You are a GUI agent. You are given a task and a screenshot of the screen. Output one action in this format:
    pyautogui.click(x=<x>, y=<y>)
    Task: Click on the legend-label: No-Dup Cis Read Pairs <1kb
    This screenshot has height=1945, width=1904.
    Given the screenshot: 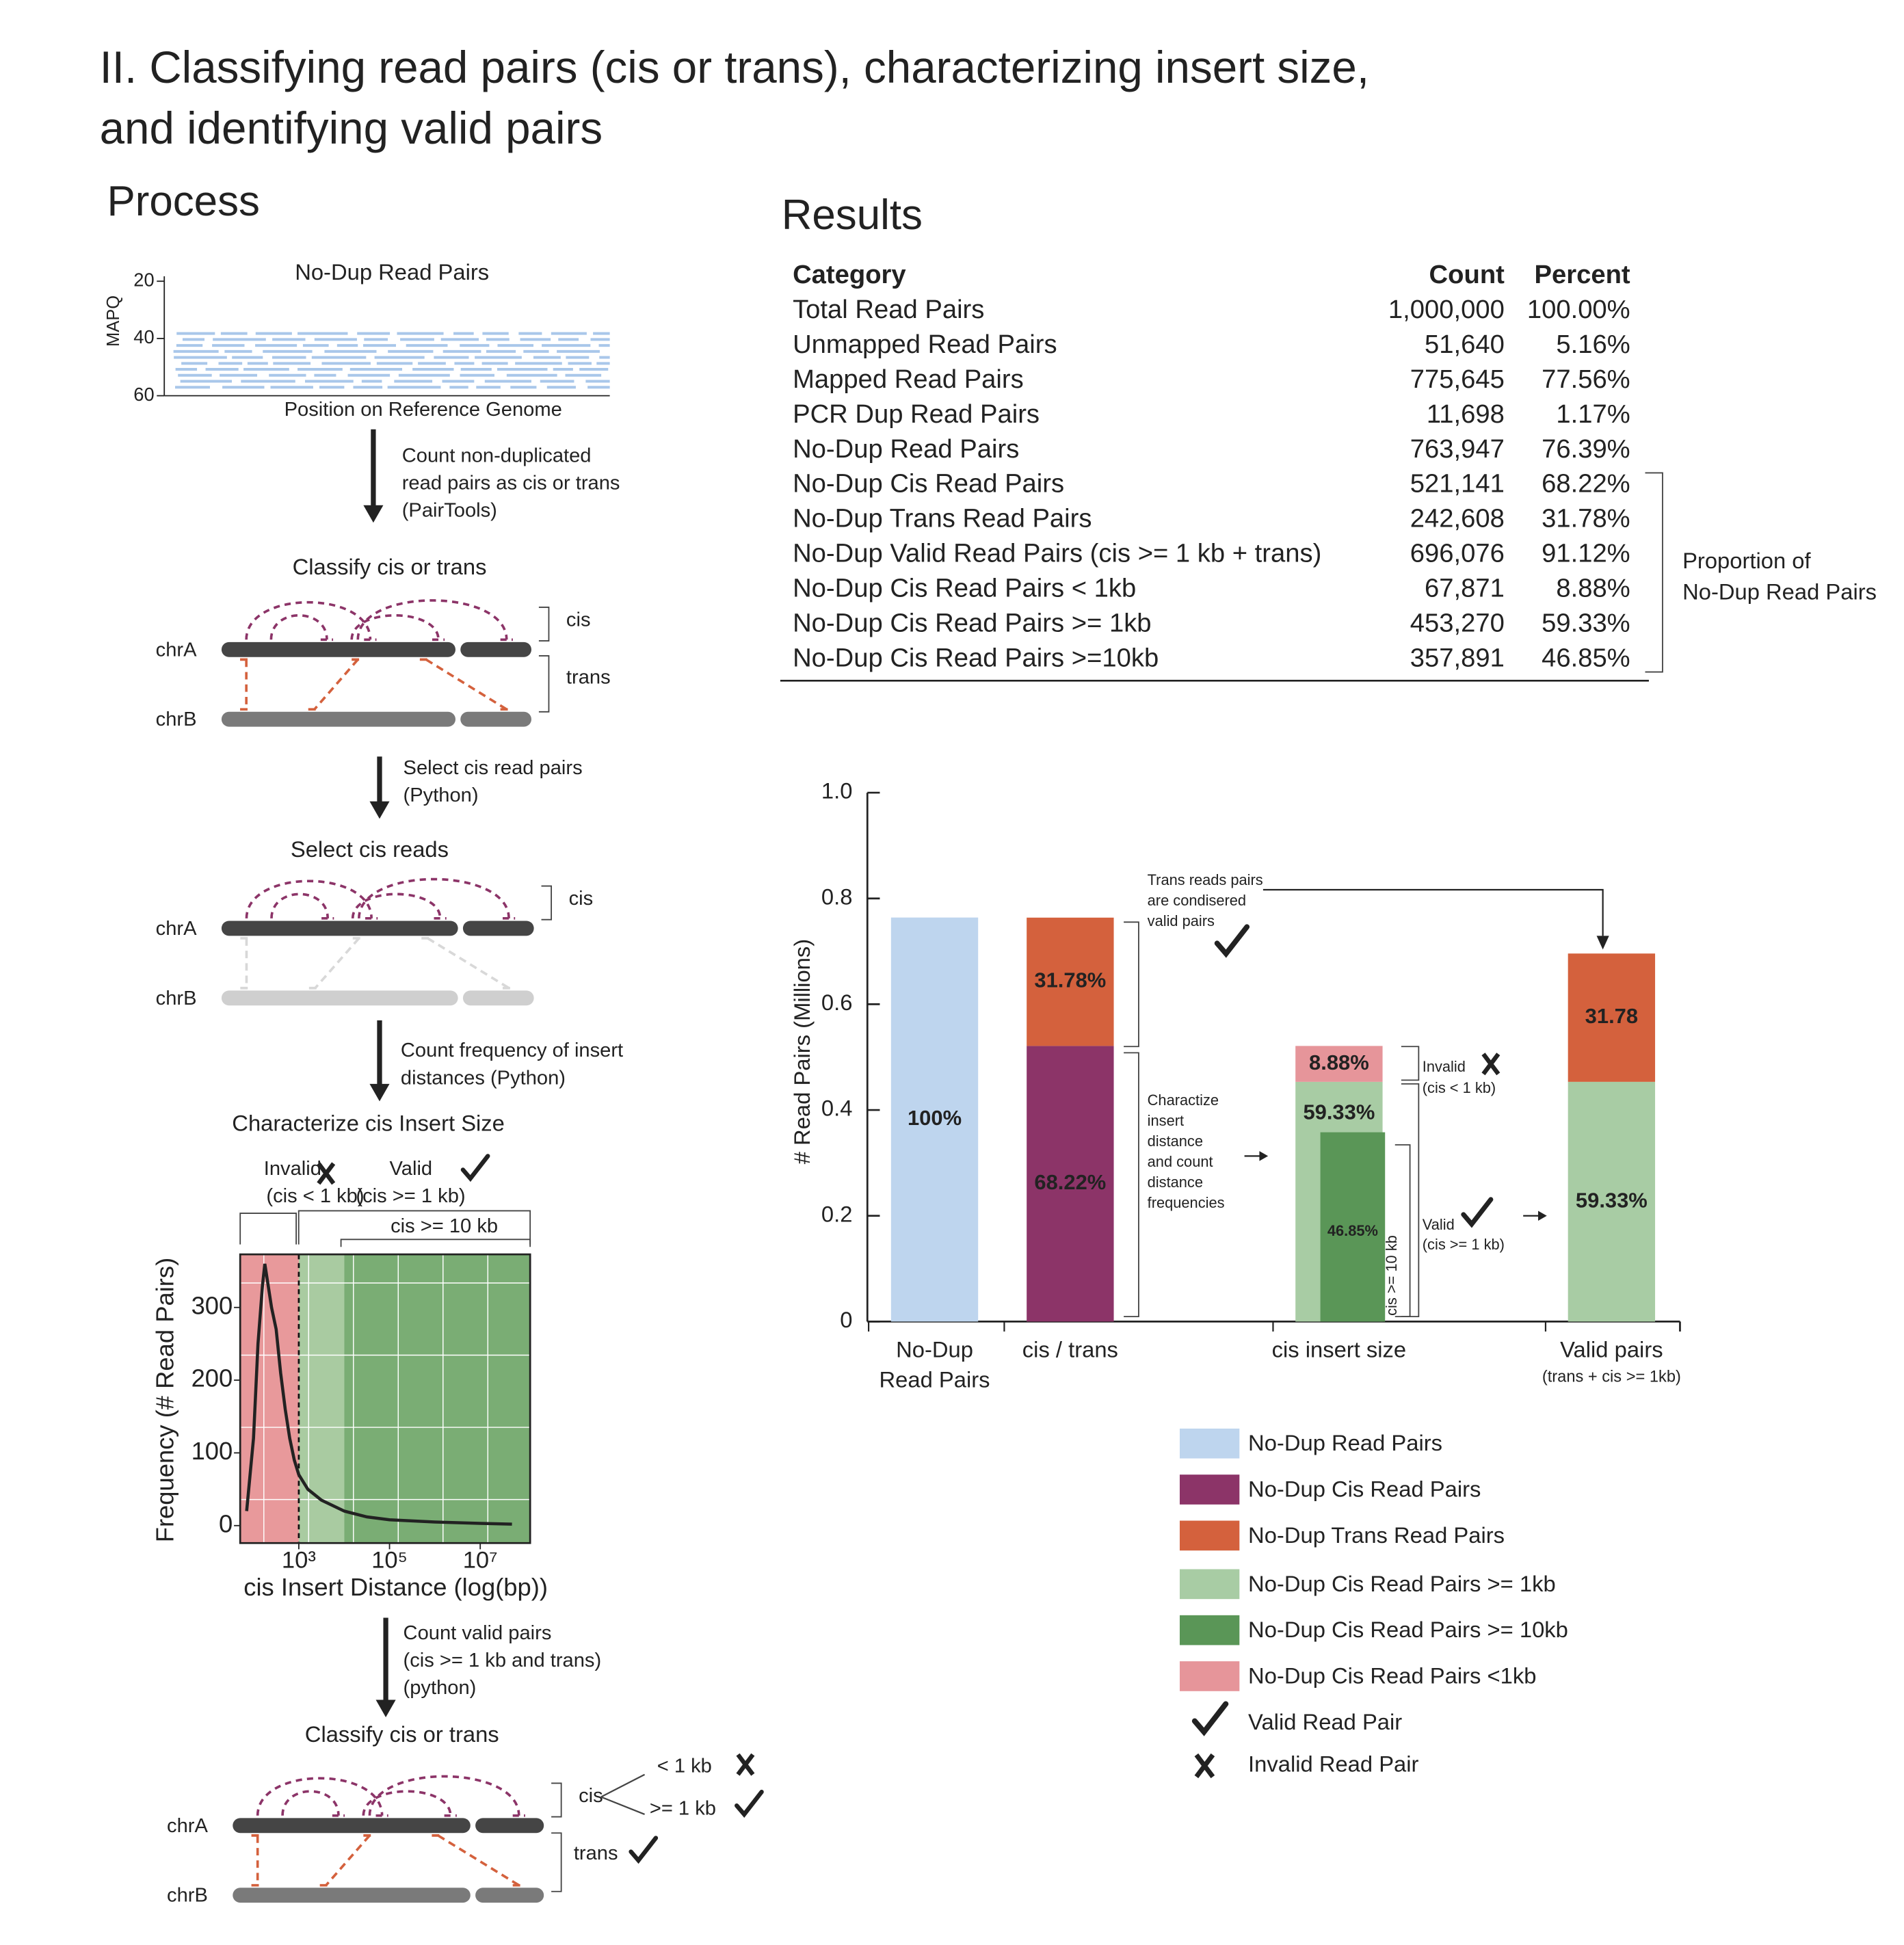 What is the action you would take?
    pyautogui.click(x=1392, y=1676)
    